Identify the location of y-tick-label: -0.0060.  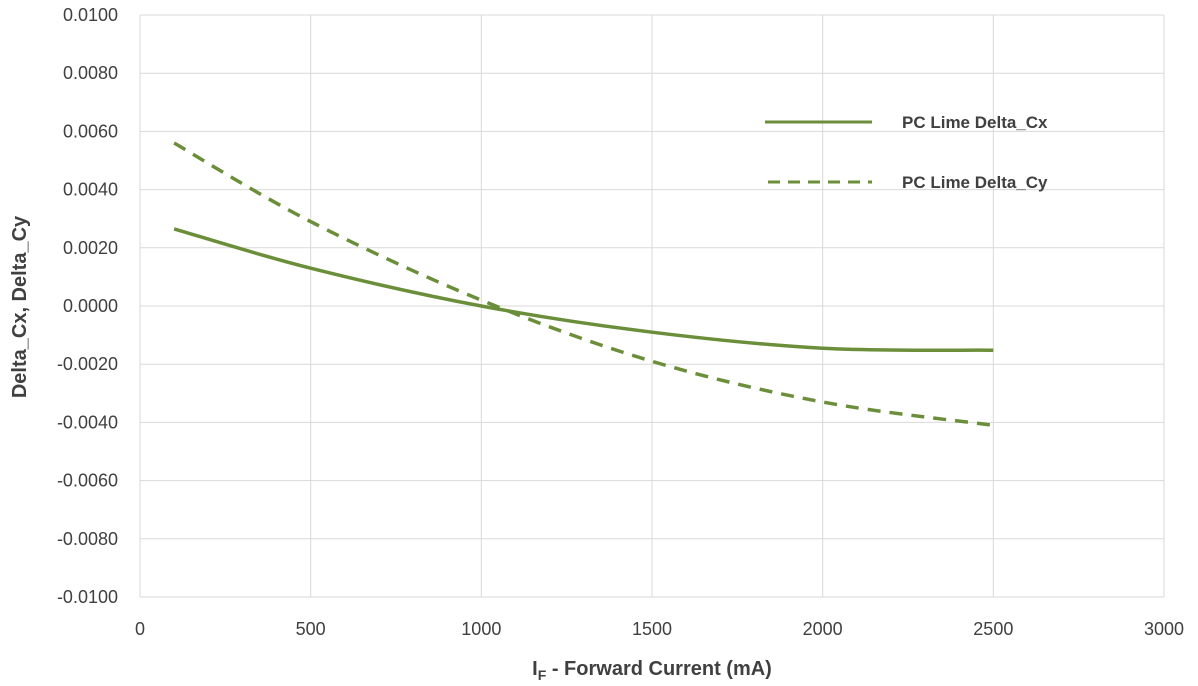
(87, 481).